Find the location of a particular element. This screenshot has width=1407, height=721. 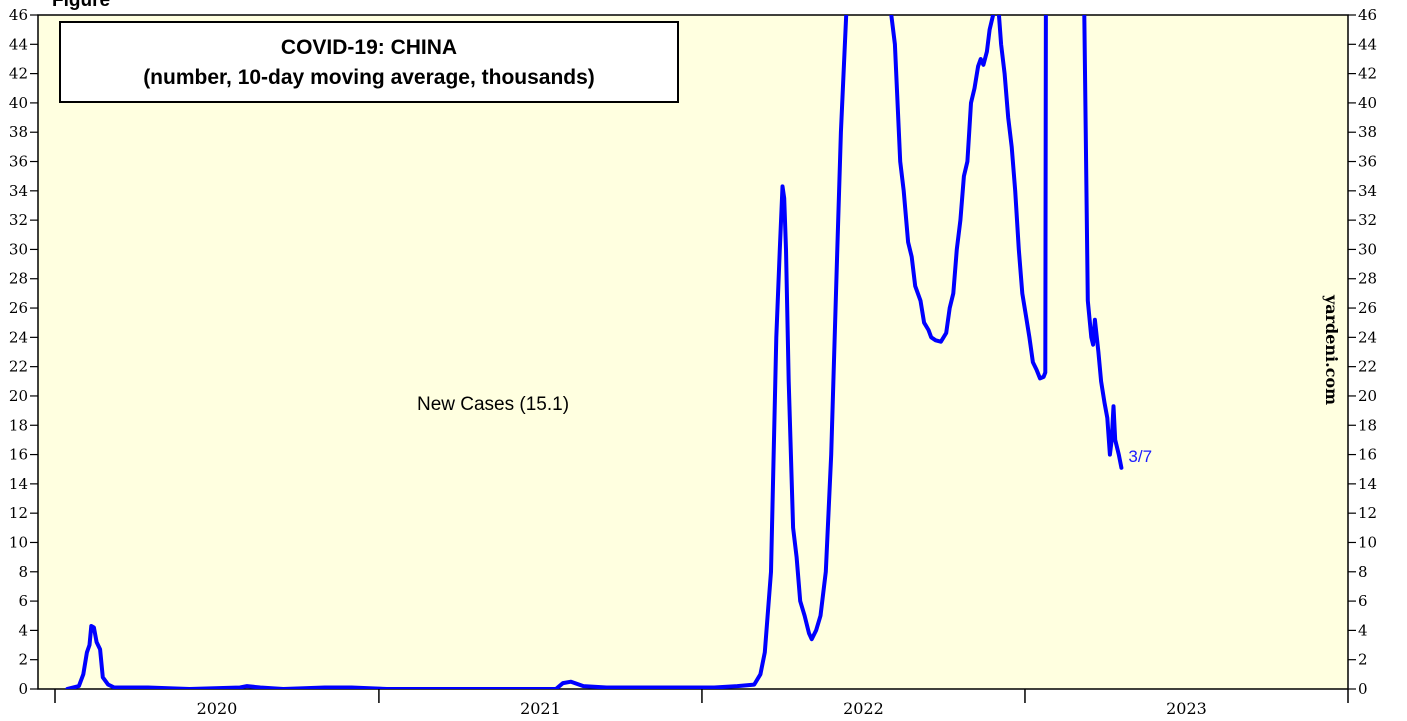

right-y-tick-label: 12 is located at coordinates (1367, 513).